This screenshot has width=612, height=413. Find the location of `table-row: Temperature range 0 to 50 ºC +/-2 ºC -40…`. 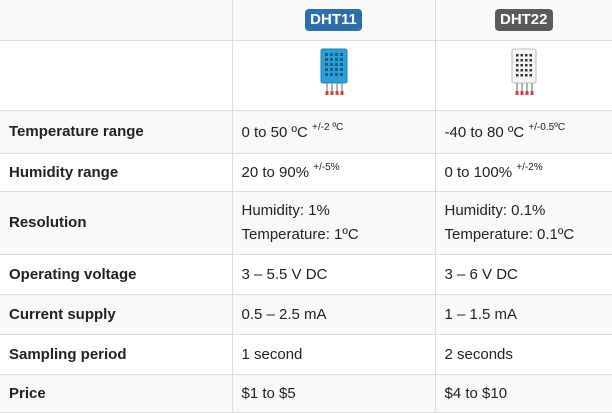

table-row: Temperature range 0 to 50 ºC +/-2 ºC -40… is located at coordinates (306, 131).